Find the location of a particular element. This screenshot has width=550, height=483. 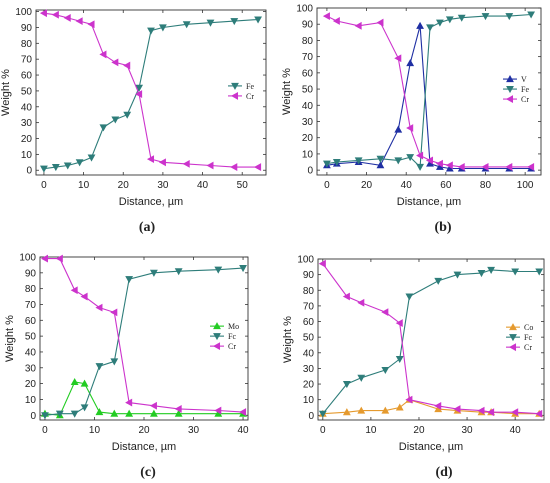

y-tick-label: 40 is located at coordinates (27, 107).